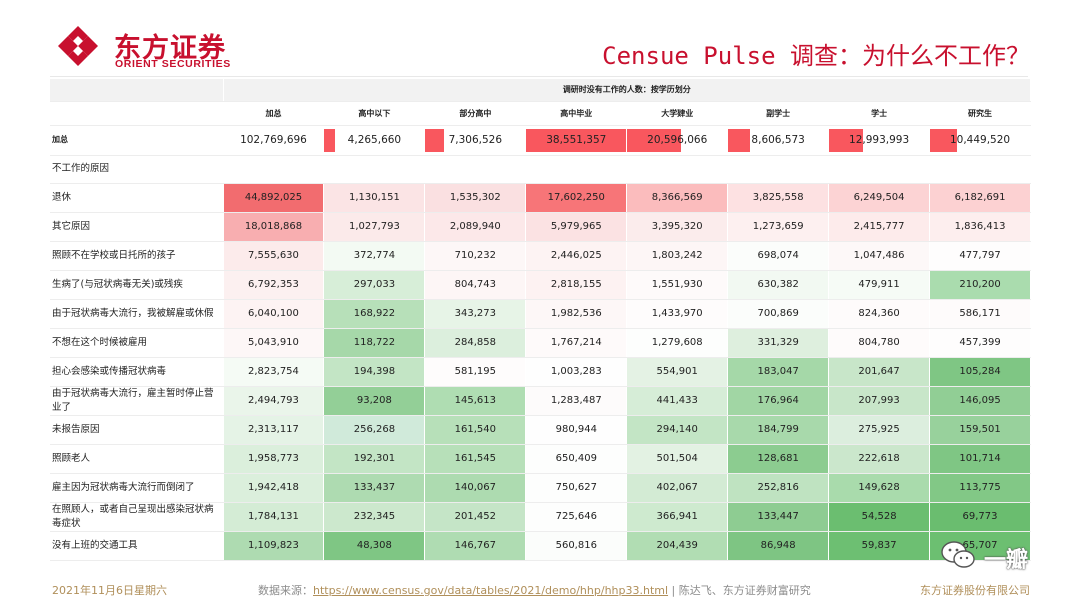  Describe the element at coordinates (778, 113) in the screenshot. I see `column-header: 副学士` at that location.